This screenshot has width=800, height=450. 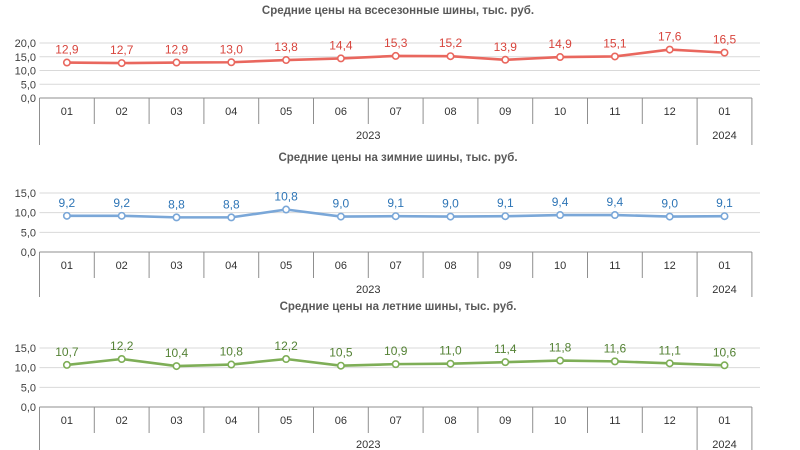 What do you see at coordinates (614, 112) in the screenshot?
I see `month-label: 11` at bounding box center [614, 112].